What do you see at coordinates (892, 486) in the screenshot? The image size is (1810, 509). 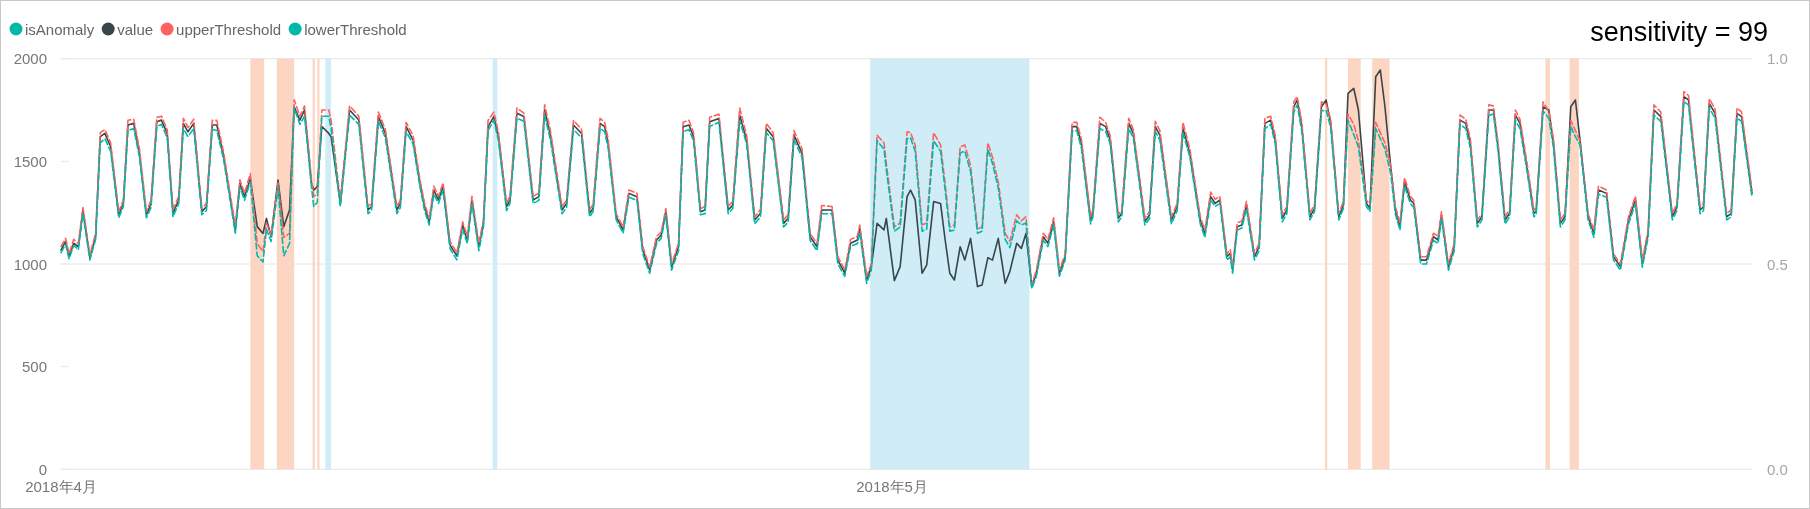 I see `x-tick-label: 2018年5月` at bounding box center [892, 486].